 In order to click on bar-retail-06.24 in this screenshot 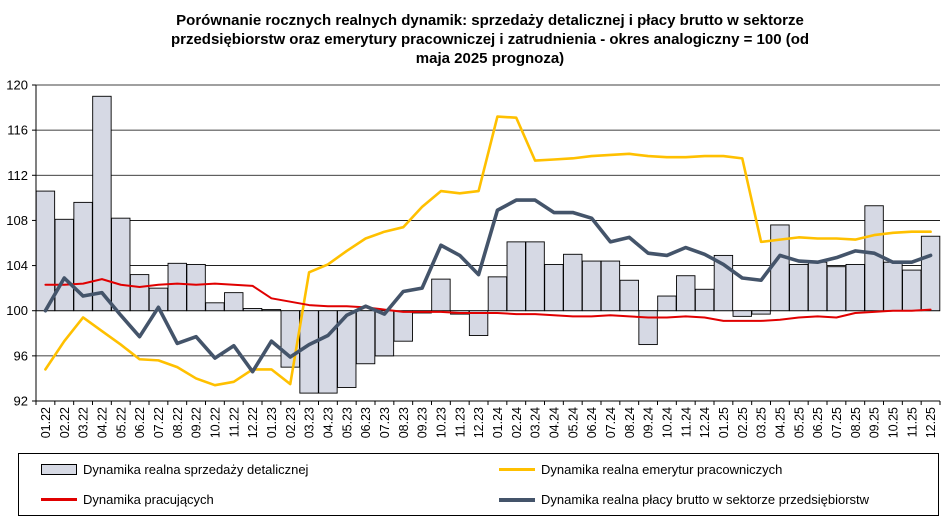, I will do `click(591, 286)`.